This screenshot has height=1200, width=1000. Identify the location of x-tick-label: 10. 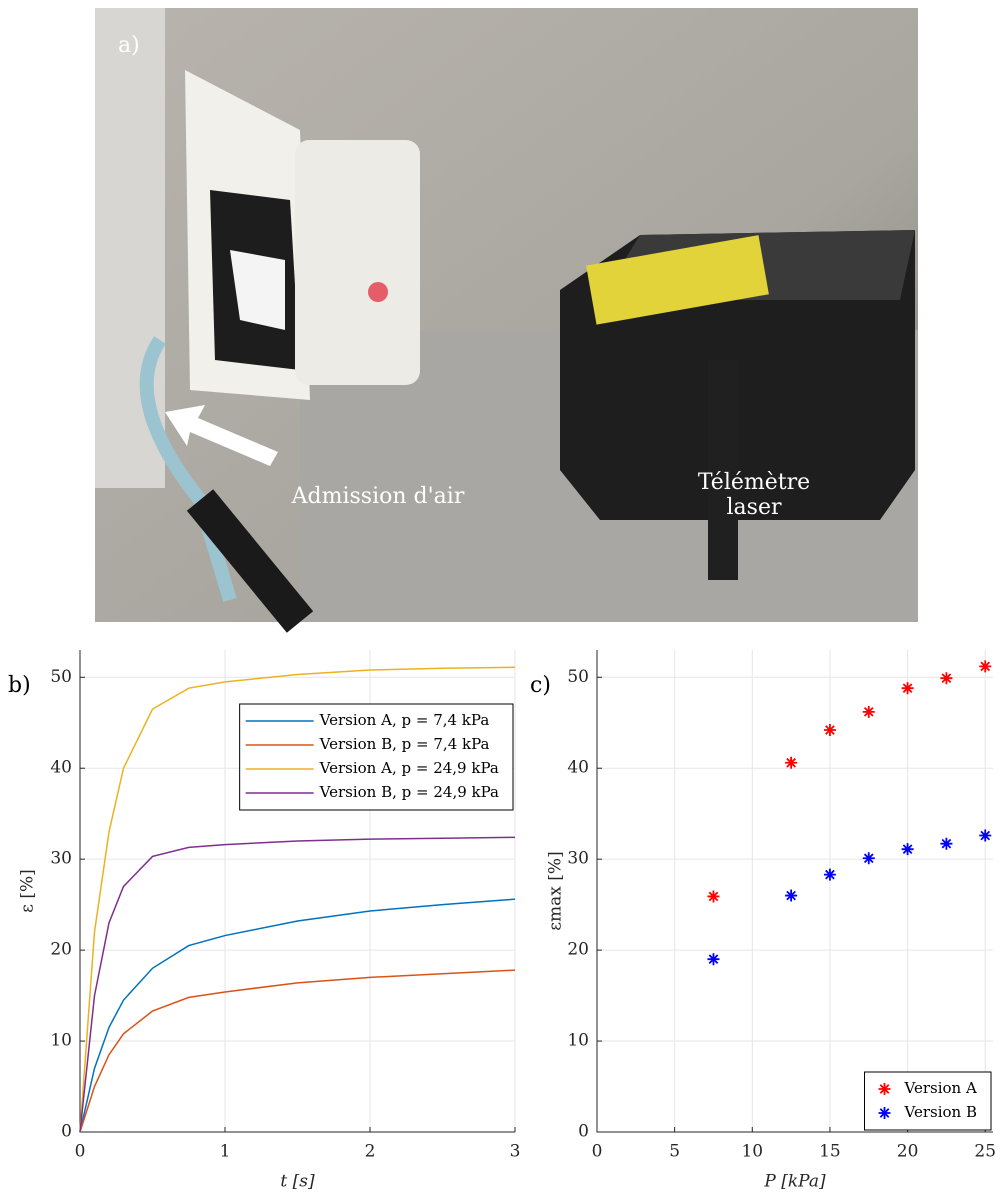
(752, 1152).